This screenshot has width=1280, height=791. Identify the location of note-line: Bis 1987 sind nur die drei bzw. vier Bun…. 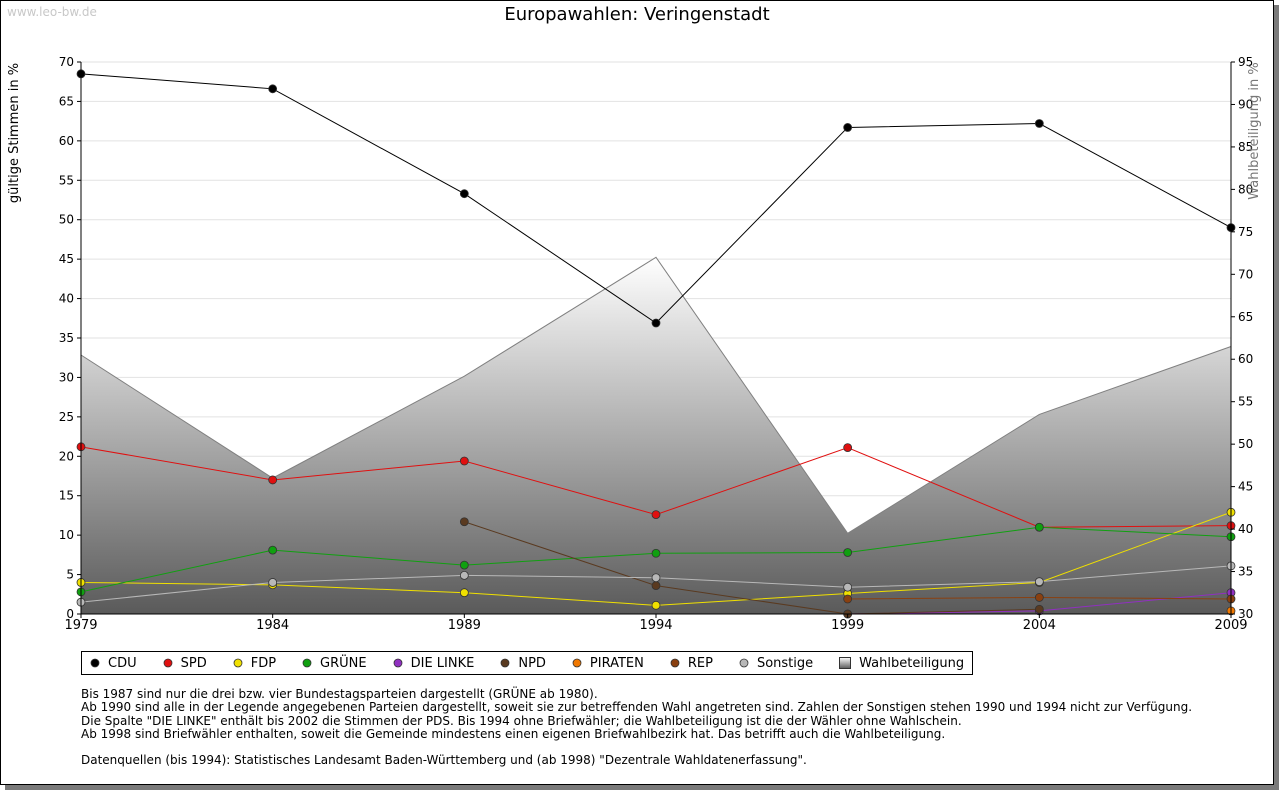
(339, 694).